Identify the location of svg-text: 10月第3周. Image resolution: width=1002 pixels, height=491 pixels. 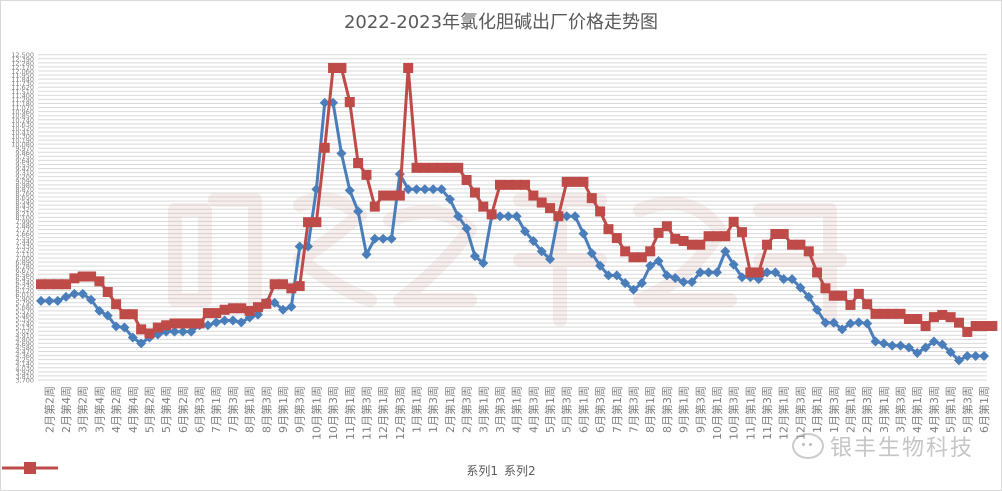
(734, 413).